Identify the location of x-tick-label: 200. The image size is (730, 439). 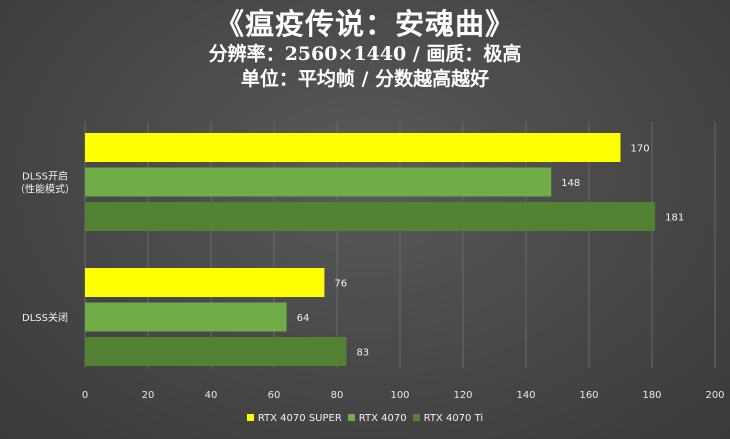
(714, 395).